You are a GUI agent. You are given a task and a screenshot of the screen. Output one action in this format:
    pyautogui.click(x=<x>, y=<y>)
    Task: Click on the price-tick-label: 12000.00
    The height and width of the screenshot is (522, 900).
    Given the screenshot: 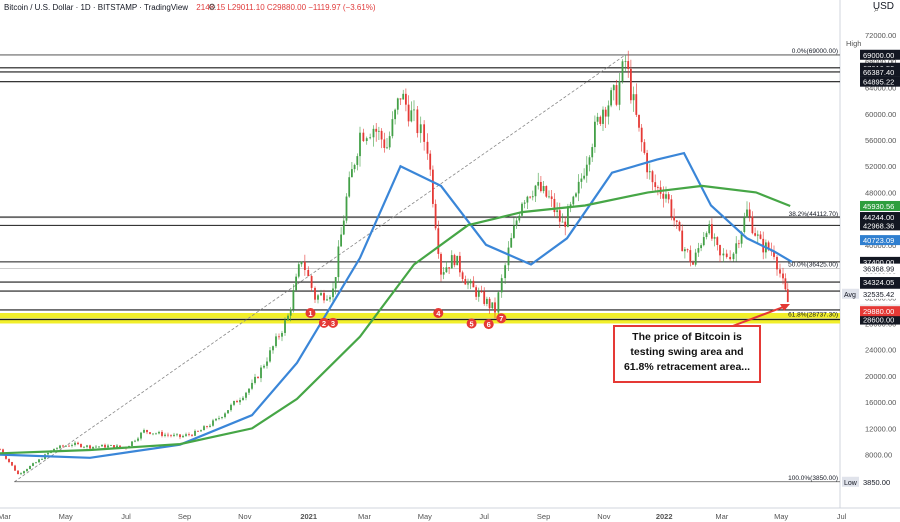 What is the action you would take?
    pyautogui.click(x=880, y=428)
    